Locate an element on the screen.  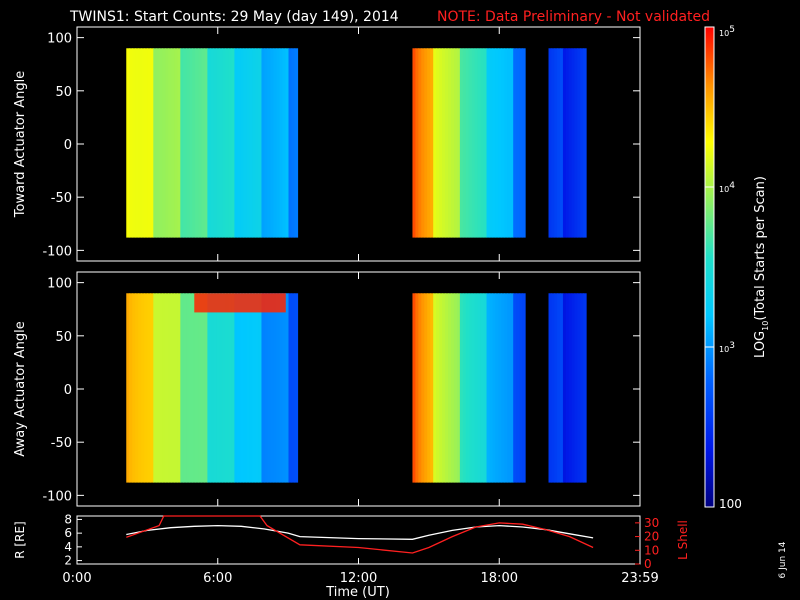
y-tick-label: 0 is located at coordinates (68, 145).